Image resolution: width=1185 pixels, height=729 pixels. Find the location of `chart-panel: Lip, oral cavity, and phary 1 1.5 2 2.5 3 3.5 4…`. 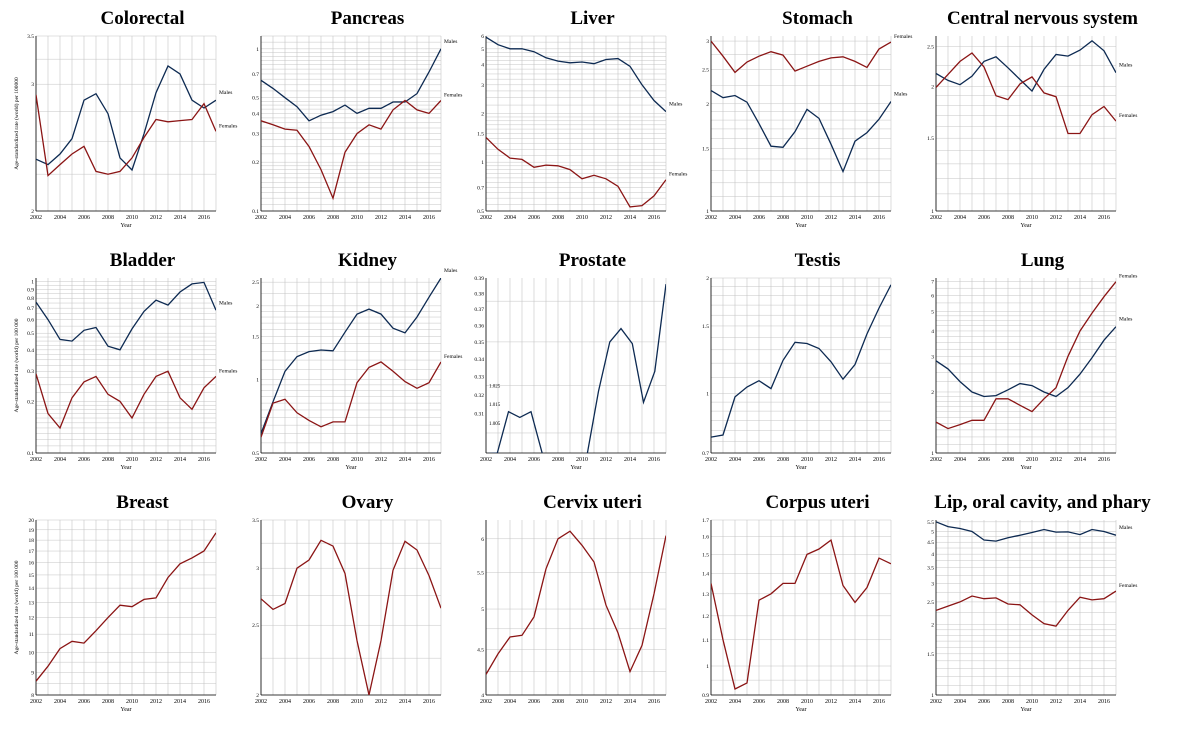

chart-panel: Lip, oral cavity, and phary 1 1.5 2 2.5 3 3.5 4… is located at coordinates (1041, 606).